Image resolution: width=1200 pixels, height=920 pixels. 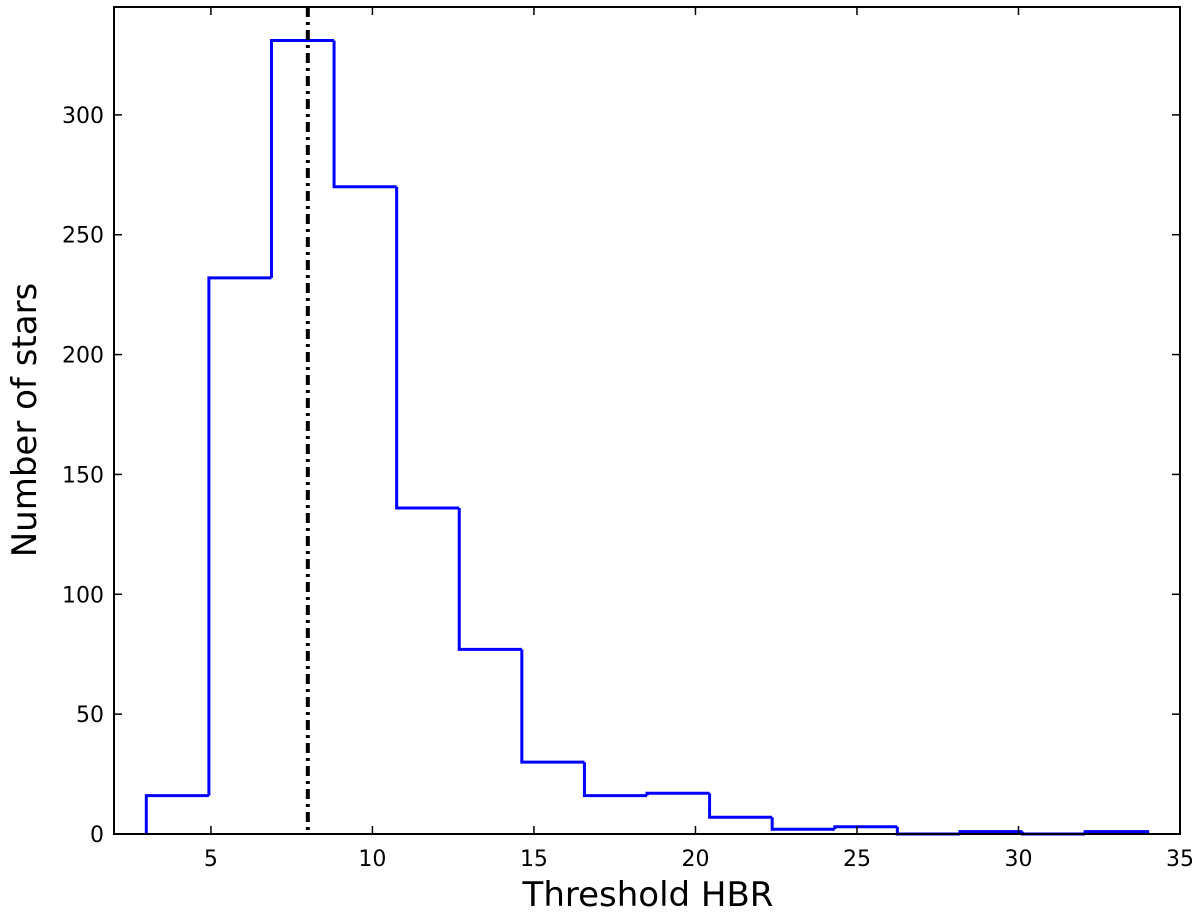 I want to click on y-axis-label: Number of stars, so click(x=25, y=420).